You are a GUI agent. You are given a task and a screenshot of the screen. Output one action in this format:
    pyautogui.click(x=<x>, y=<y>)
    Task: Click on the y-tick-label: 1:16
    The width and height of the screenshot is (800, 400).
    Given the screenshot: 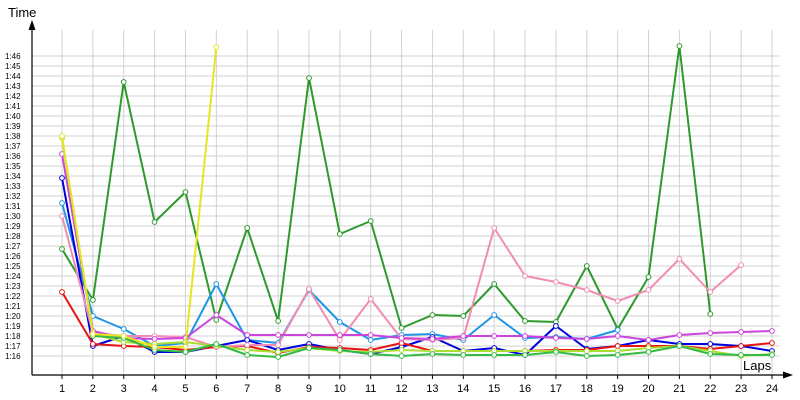 What is the action you would take?
    pyautogui.click(x=13, y=356)
    